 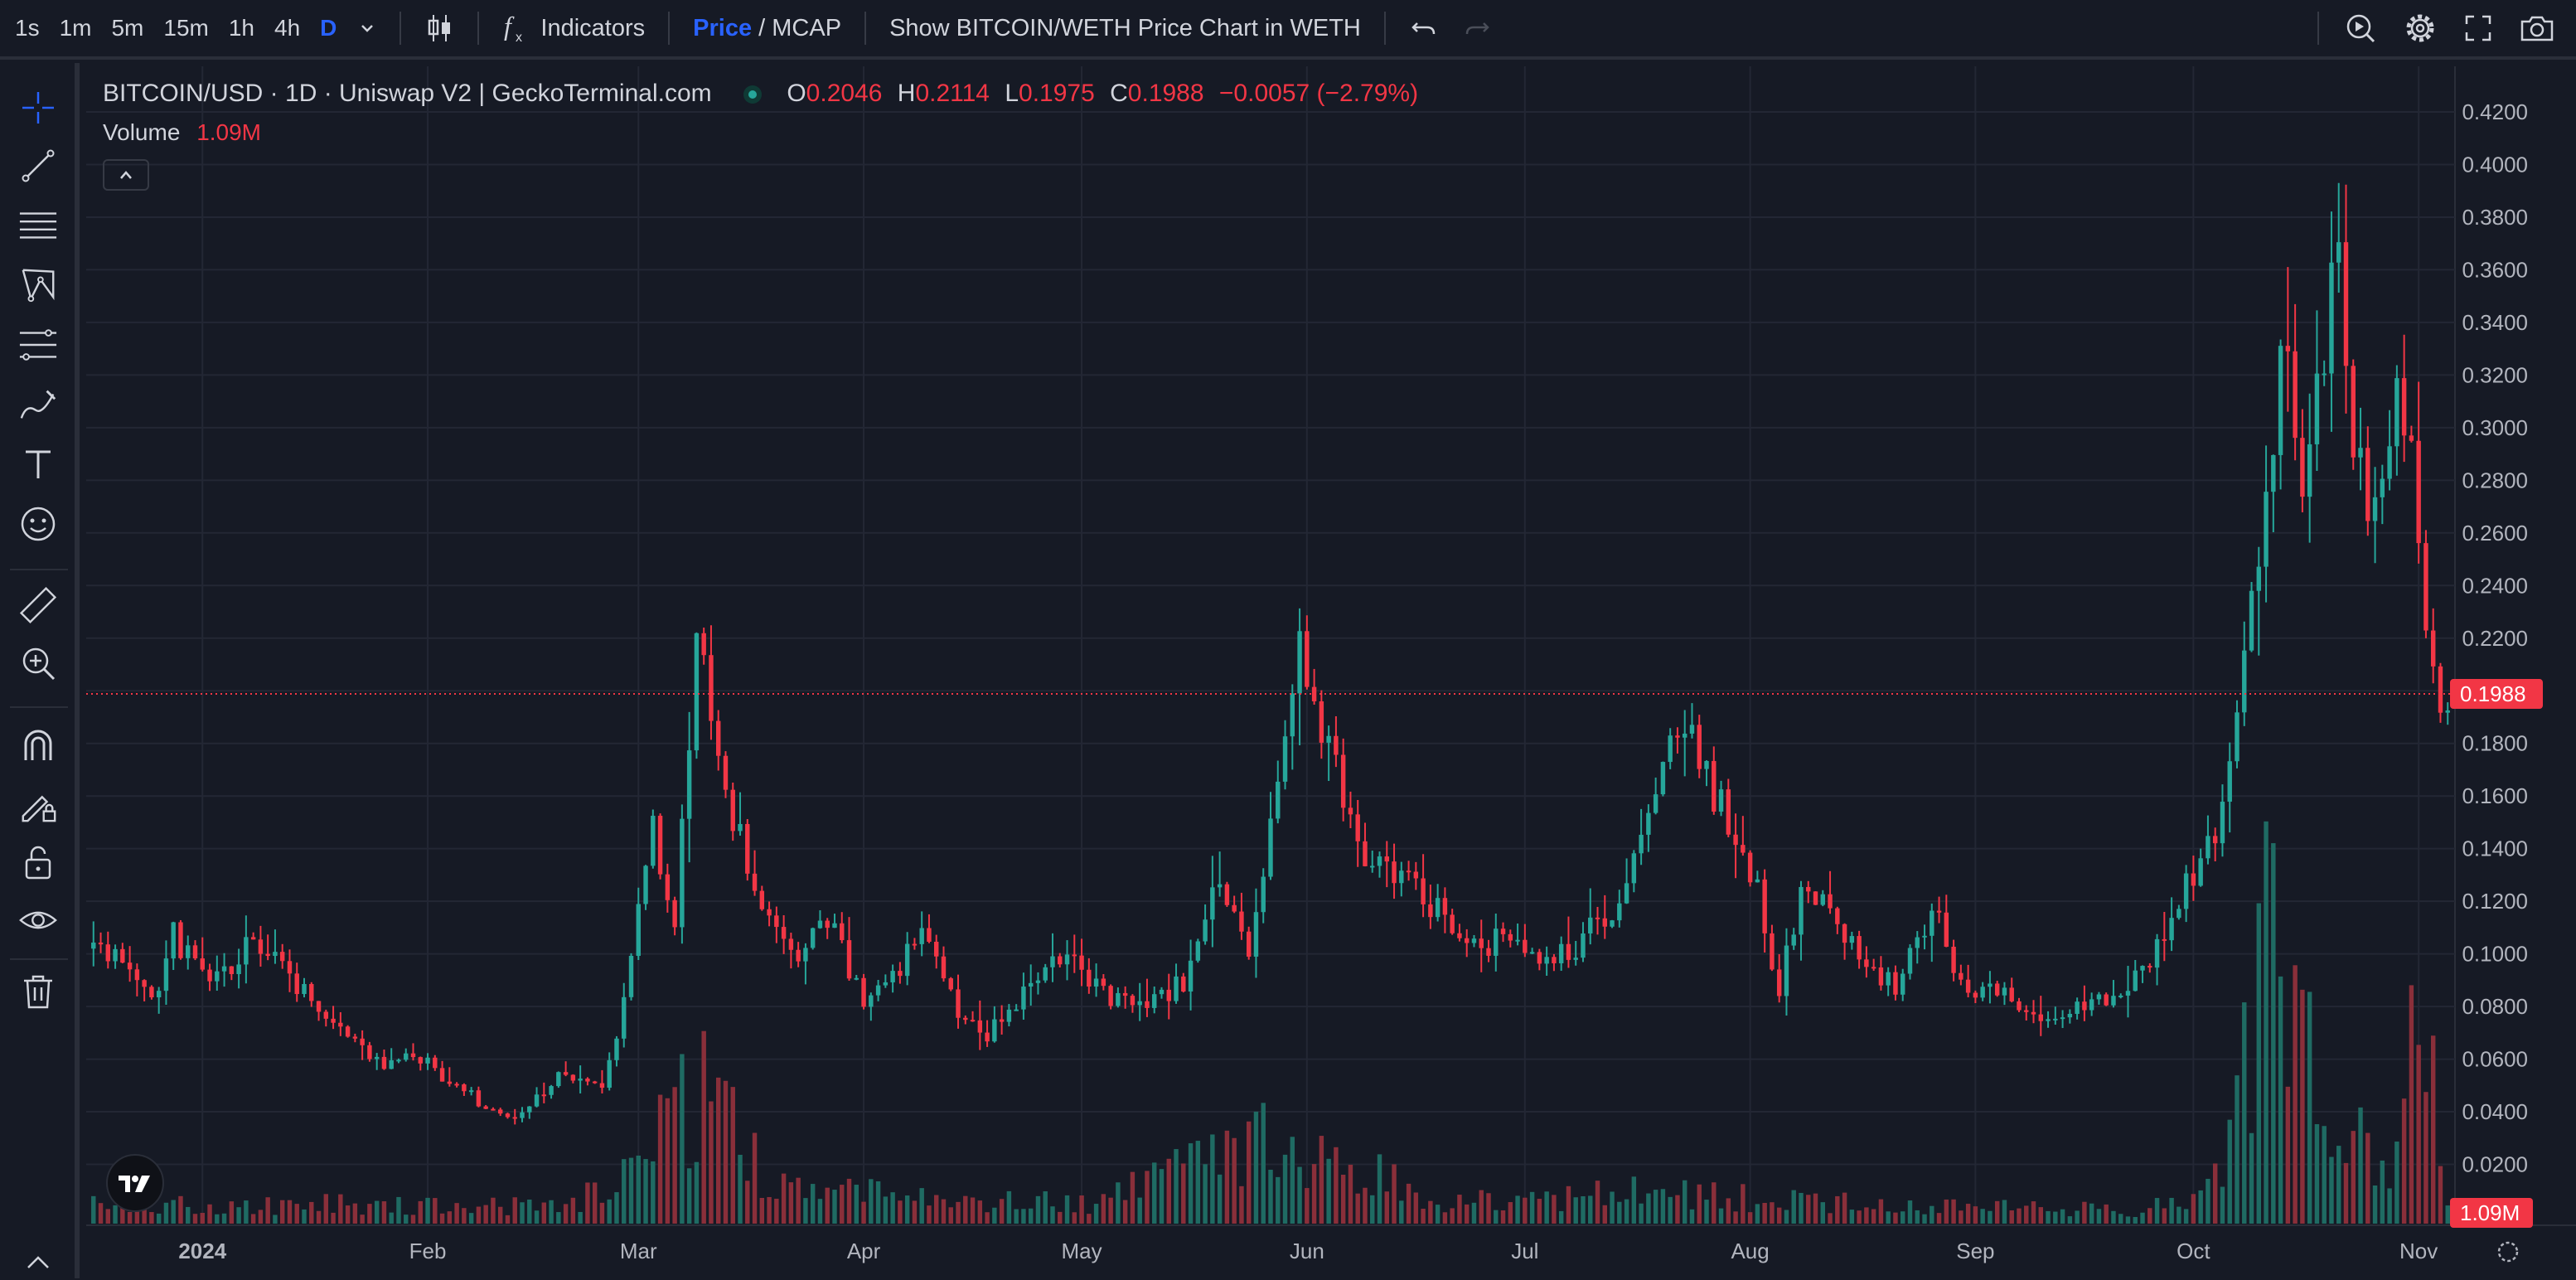 I want to click on zoom-in-icon, so click(x=38, y=663).